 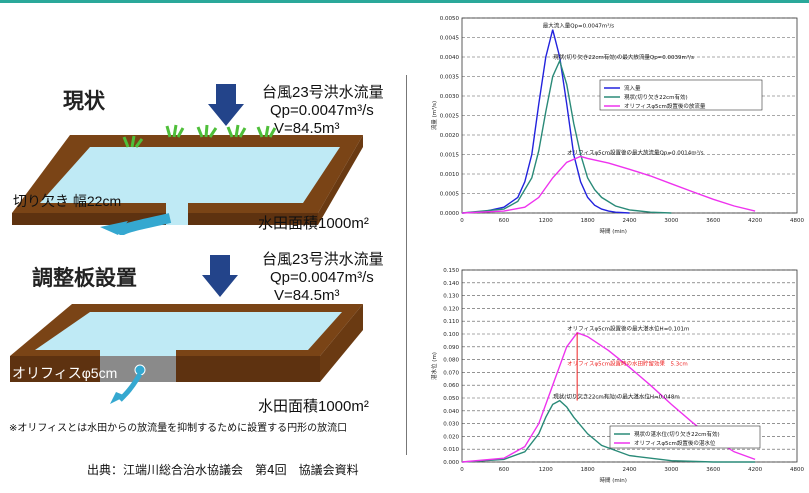 I want to click on legend-label: オリフィスφ5cm設置後の湛水位, so click(x=675, y=443).